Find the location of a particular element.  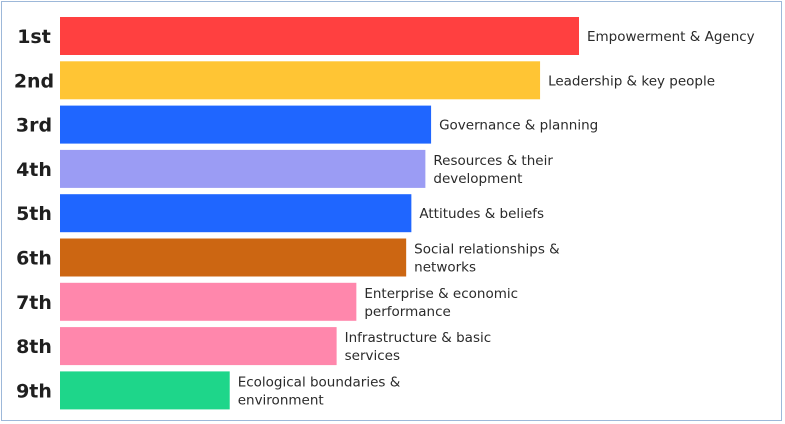

rank-label: 9th is located at coordinates (34, 391).